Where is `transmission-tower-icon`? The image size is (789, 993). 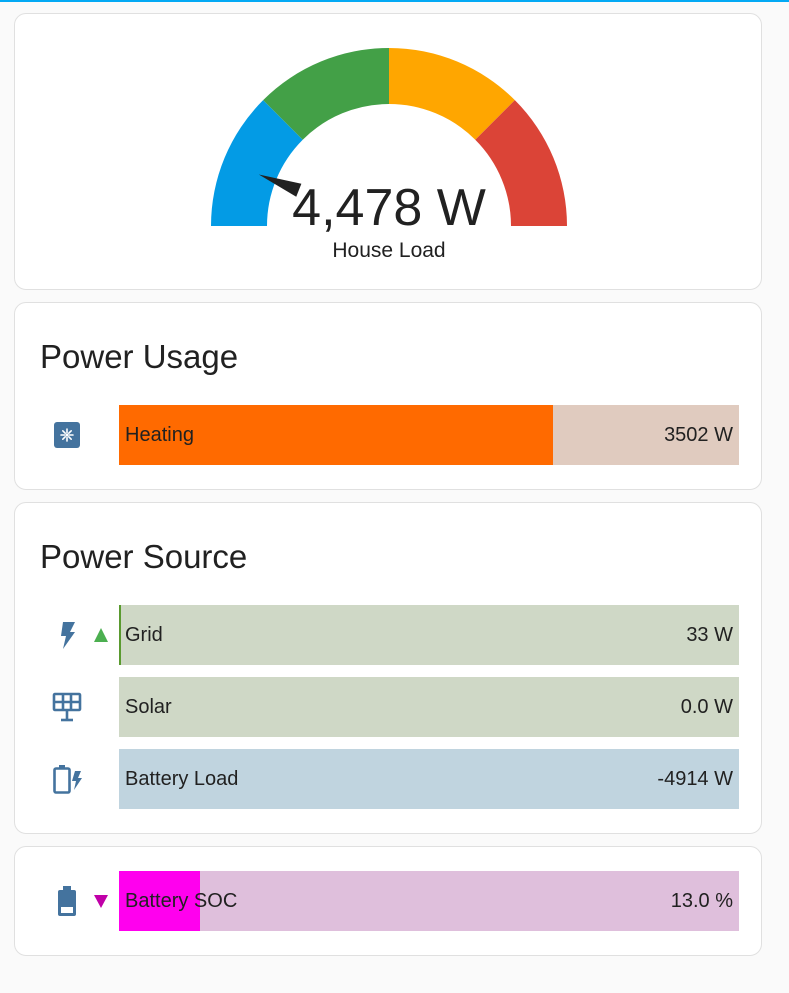 transmission-tower-icon is located at coordinates (68, 635).